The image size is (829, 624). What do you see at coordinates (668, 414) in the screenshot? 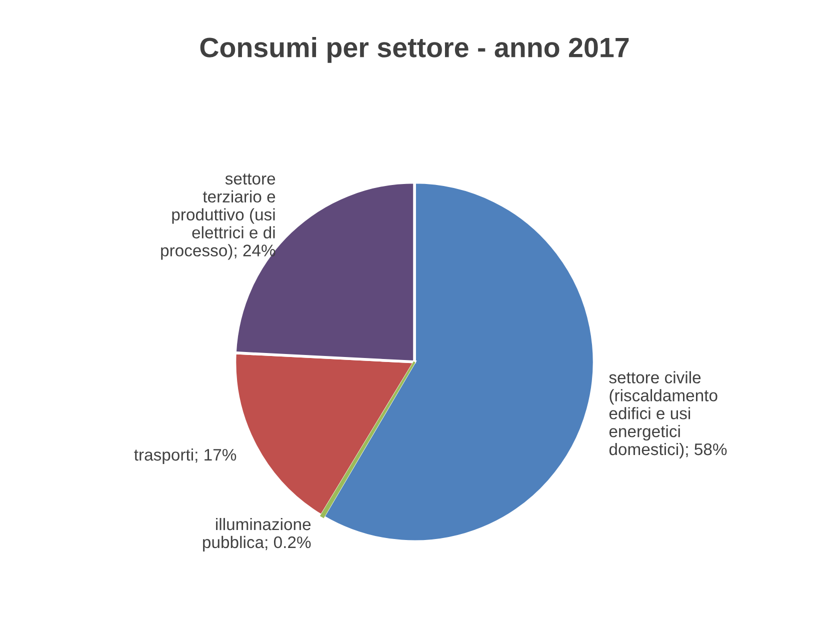
I see `slice-label: settore civile (riscaldamento edifici e usi energetici domestici); 58%` at bounding box center [668, 414].